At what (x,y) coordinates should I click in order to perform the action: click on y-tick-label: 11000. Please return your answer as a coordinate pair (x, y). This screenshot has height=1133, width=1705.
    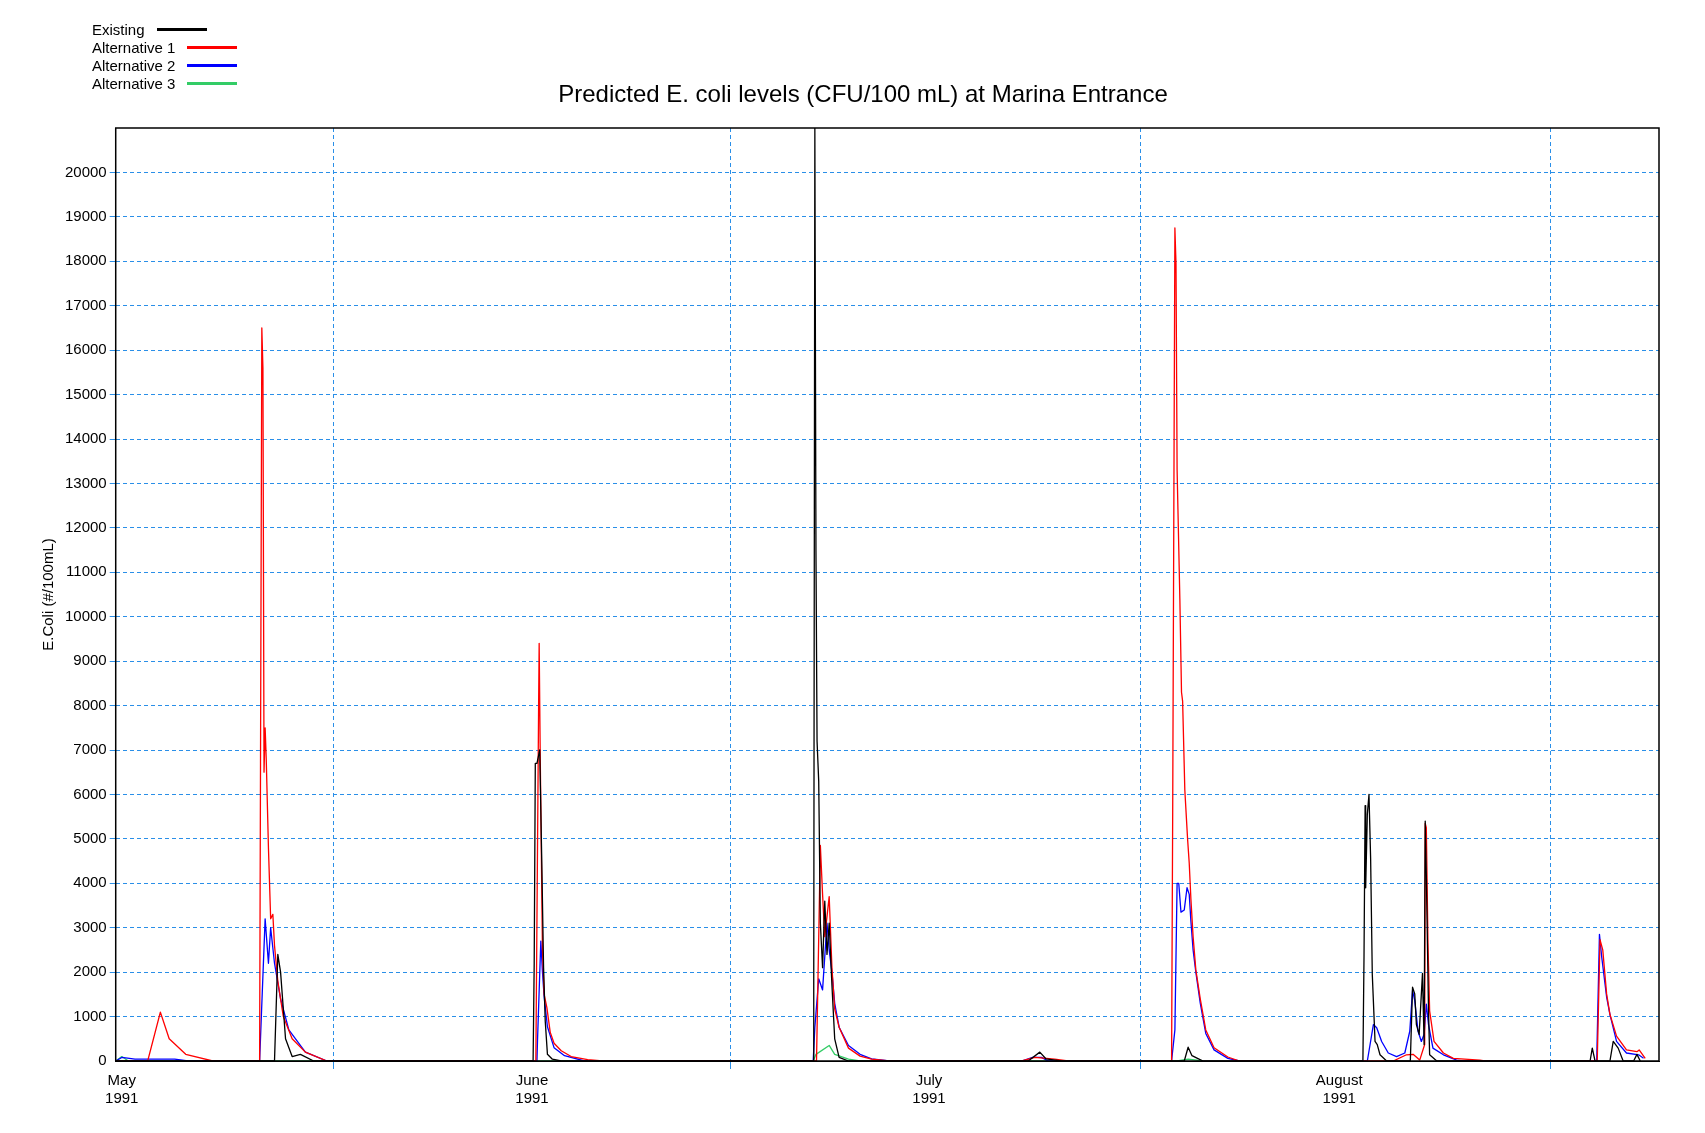
    Looking at the image, I should click on (86, 571).